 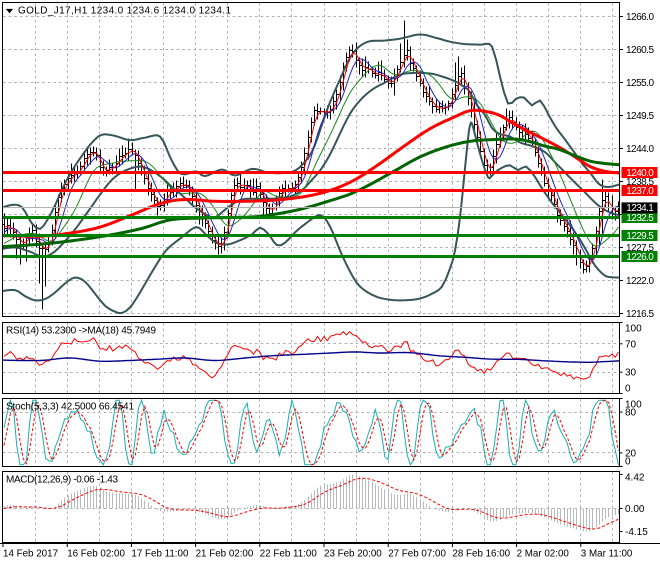 What do you see at coordinates (607, 554) in the screenshot?
I see `svg-text: 3 Mar 11:00` at bounding box center [607, 554].